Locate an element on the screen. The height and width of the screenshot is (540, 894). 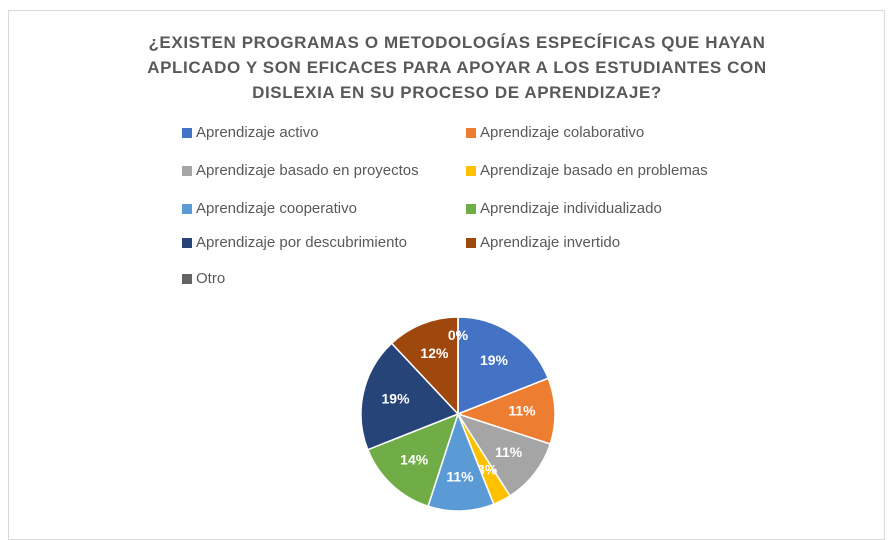
legend-label: Aprendizaje basado en proyectos is located at coordinates (307, 170).